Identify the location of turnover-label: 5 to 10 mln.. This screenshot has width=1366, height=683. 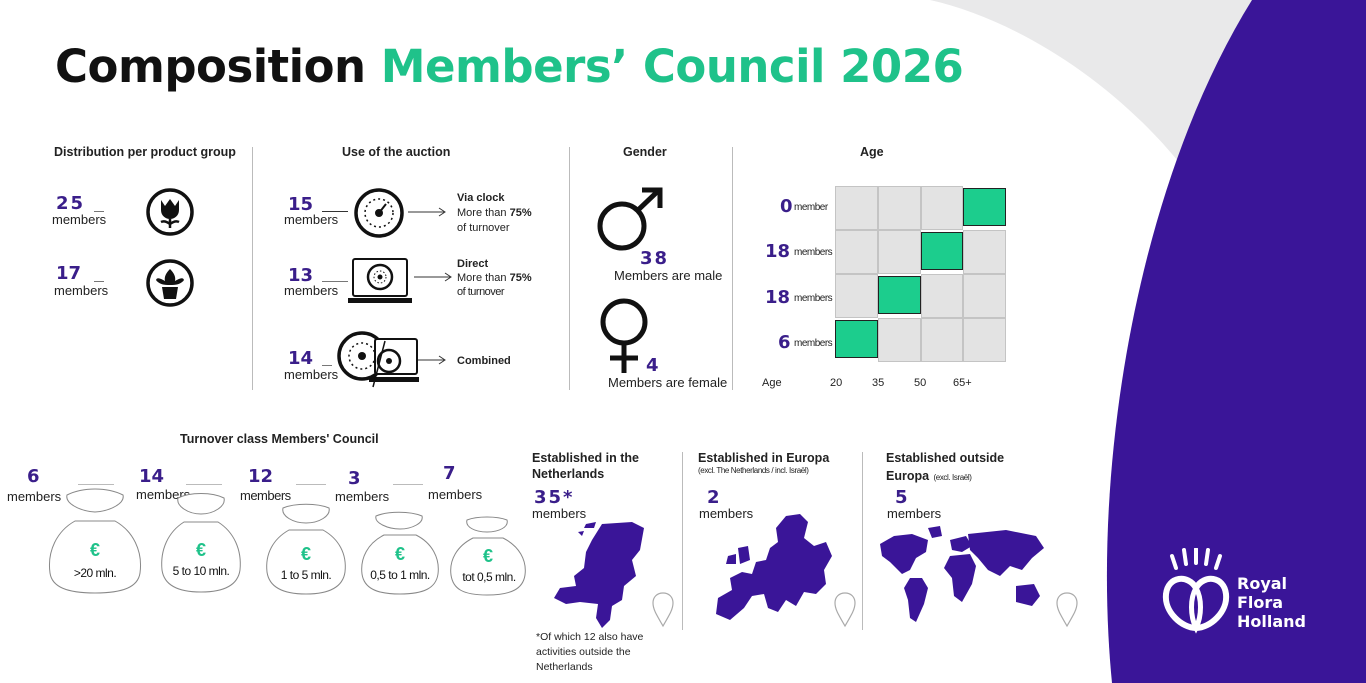
(201, 571).